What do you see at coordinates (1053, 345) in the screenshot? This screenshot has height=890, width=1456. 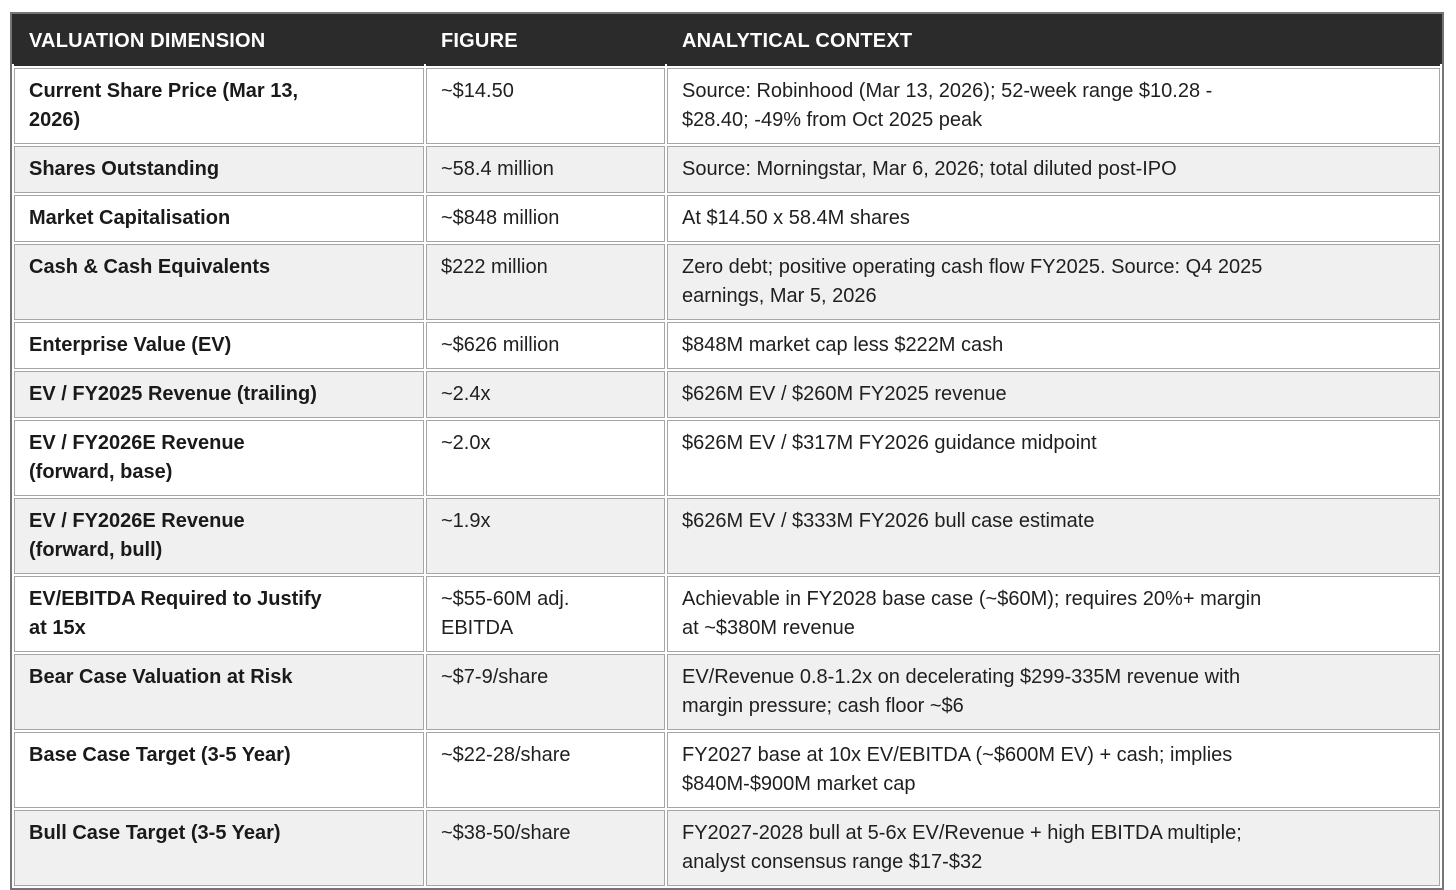 I see `context-cell: $848M market cap less $222M cash` at bounding box center [1053, 345].